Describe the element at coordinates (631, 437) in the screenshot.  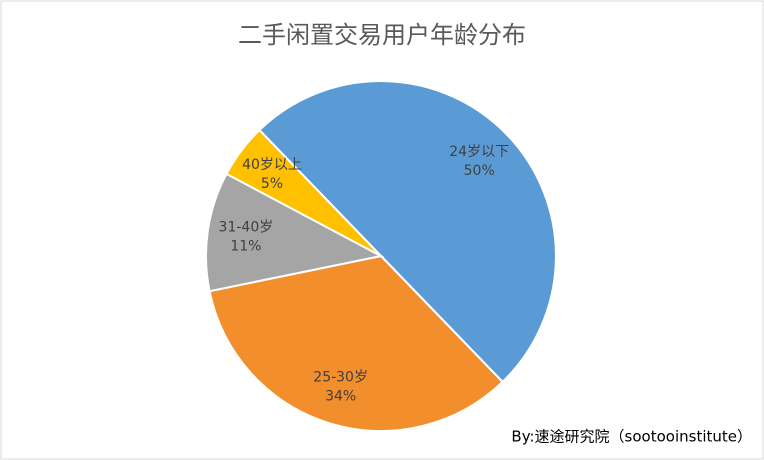
I see `source: By:速途研究院（sootooinstitute）` at that location.